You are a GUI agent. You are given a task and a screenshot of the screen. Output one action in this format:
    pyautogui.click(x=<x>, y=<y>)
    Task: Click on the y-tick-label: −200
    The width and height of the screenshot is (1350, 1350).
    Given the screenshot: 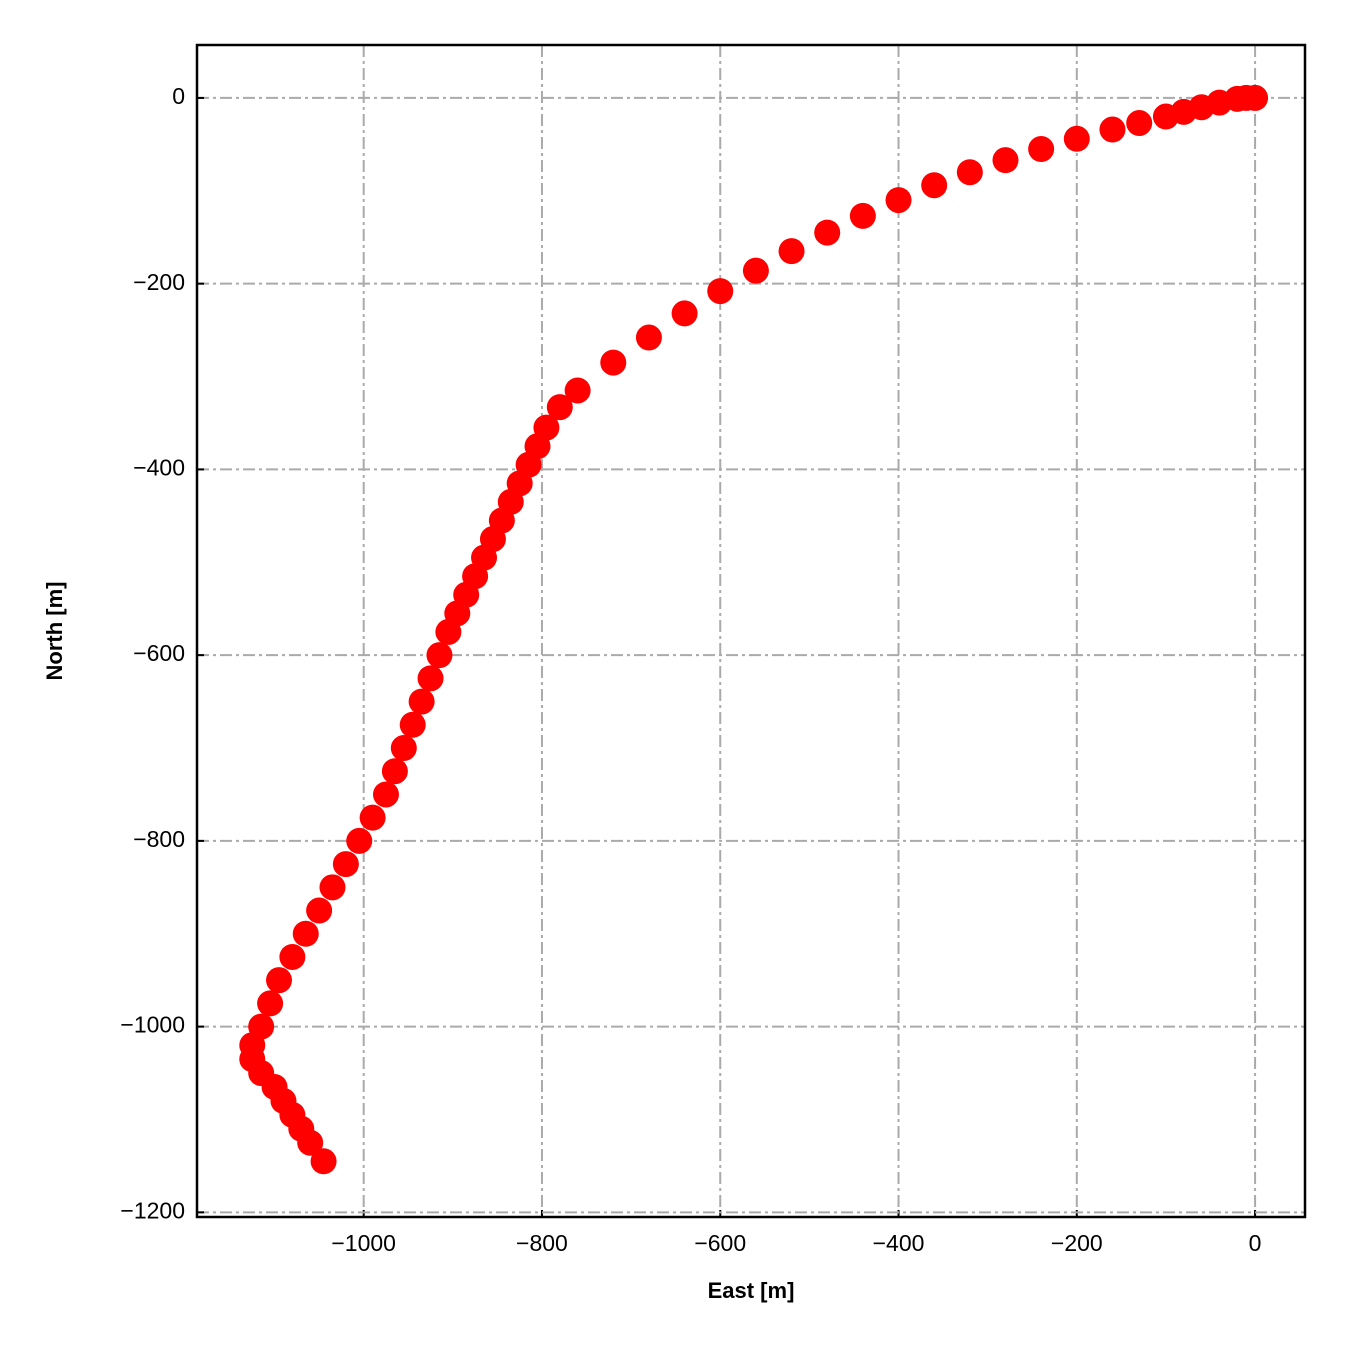 What is the action you would take?
    pyautogui.click(x=159, y=282)
    